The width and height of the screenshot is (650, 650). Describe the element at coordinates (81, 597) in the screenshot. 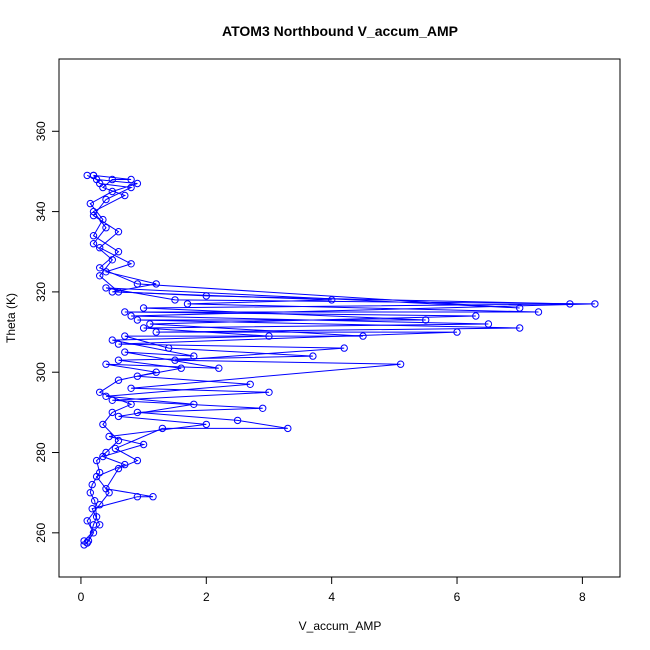

I see `x-tick-label: 0` at that location.